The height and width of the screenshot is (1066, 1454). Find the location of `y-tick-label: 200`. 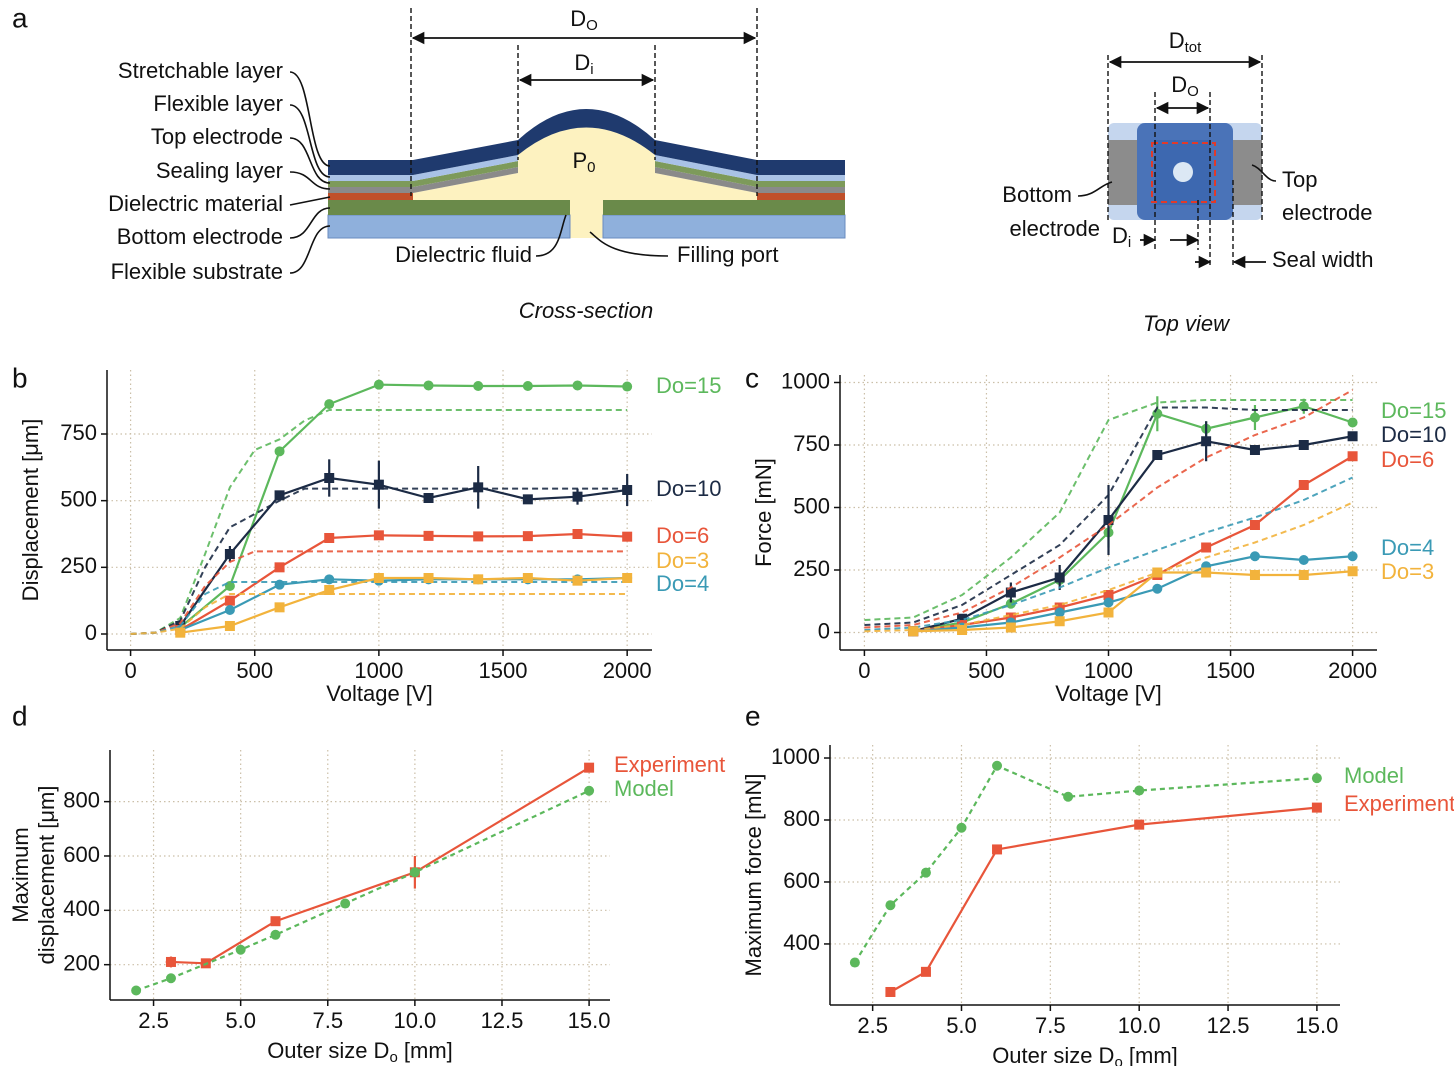

y-tick-label: 200 is located at coordinates (81, 962).